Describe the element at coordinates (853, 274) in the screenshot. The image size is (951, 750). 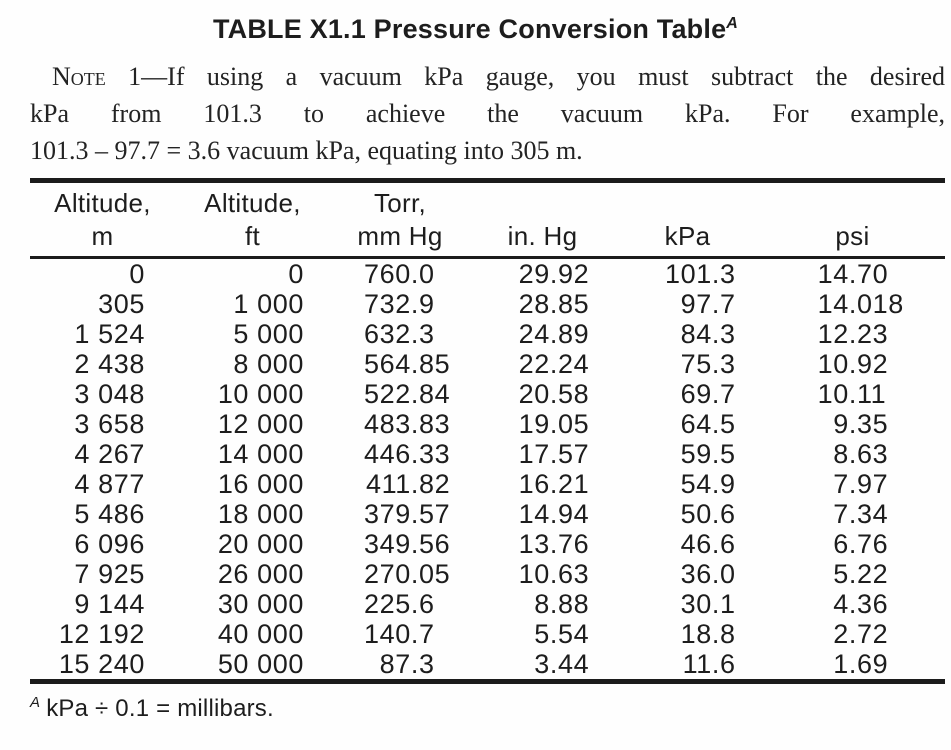
I see `cell-psi: 14.70` at that location.